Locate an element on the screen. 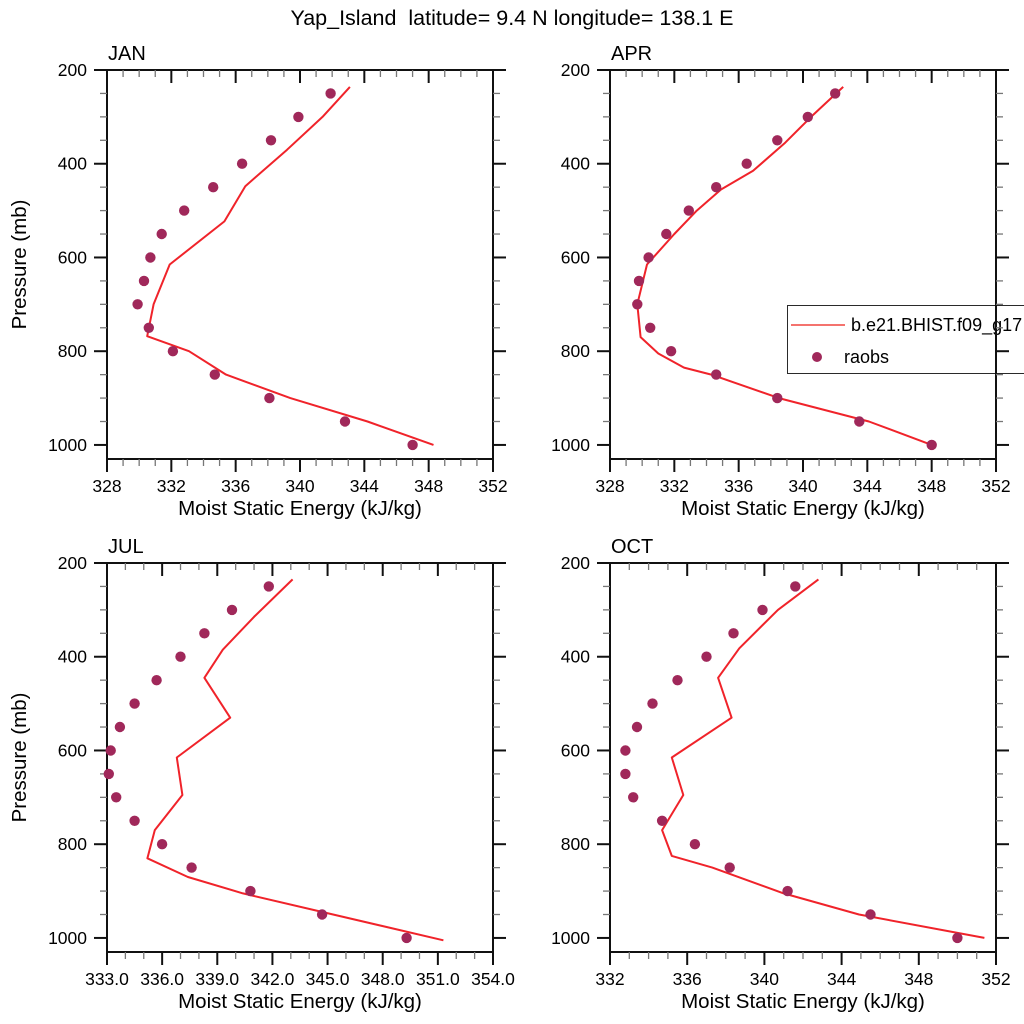 This screenshot has height=1024, width=1024. legend-model-label: b.e21.BHIST.f09_g17 is located at coordinates (937, 324).